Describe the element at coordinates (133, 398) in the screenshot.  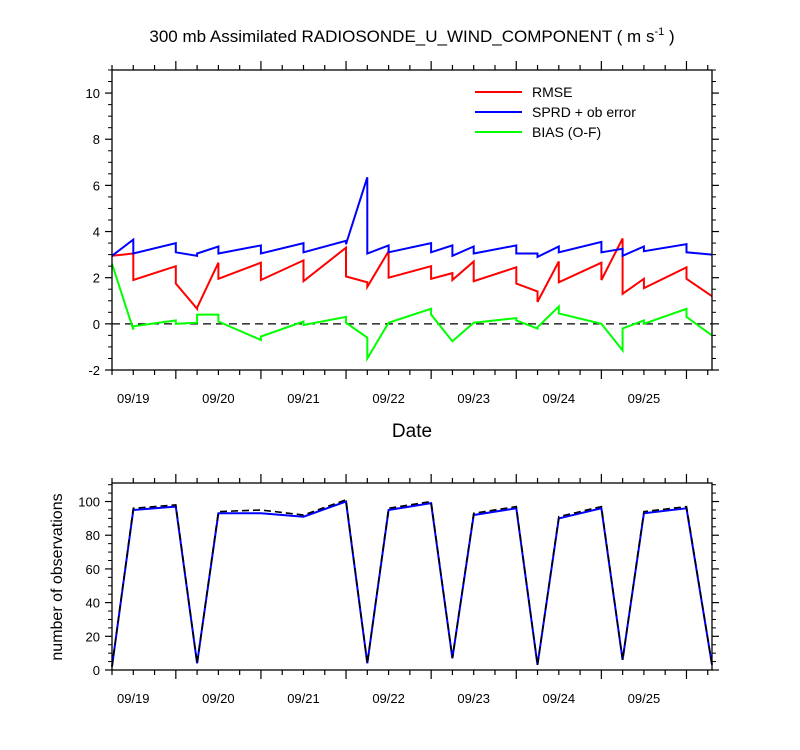
I see `top-x-tick-label: 09/19` at that location.